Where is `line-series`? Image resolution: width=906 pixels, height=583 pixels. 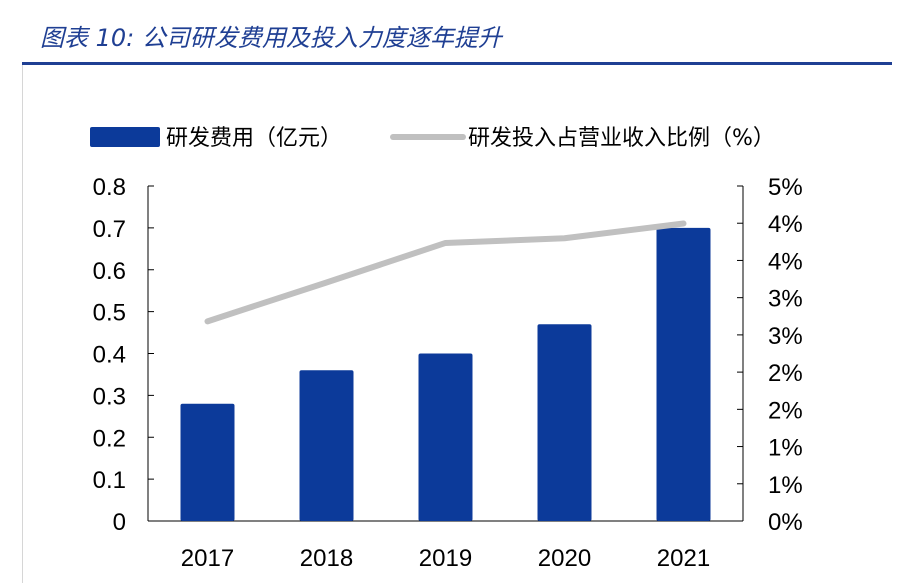 line-series is located at coordinates (445, 272).